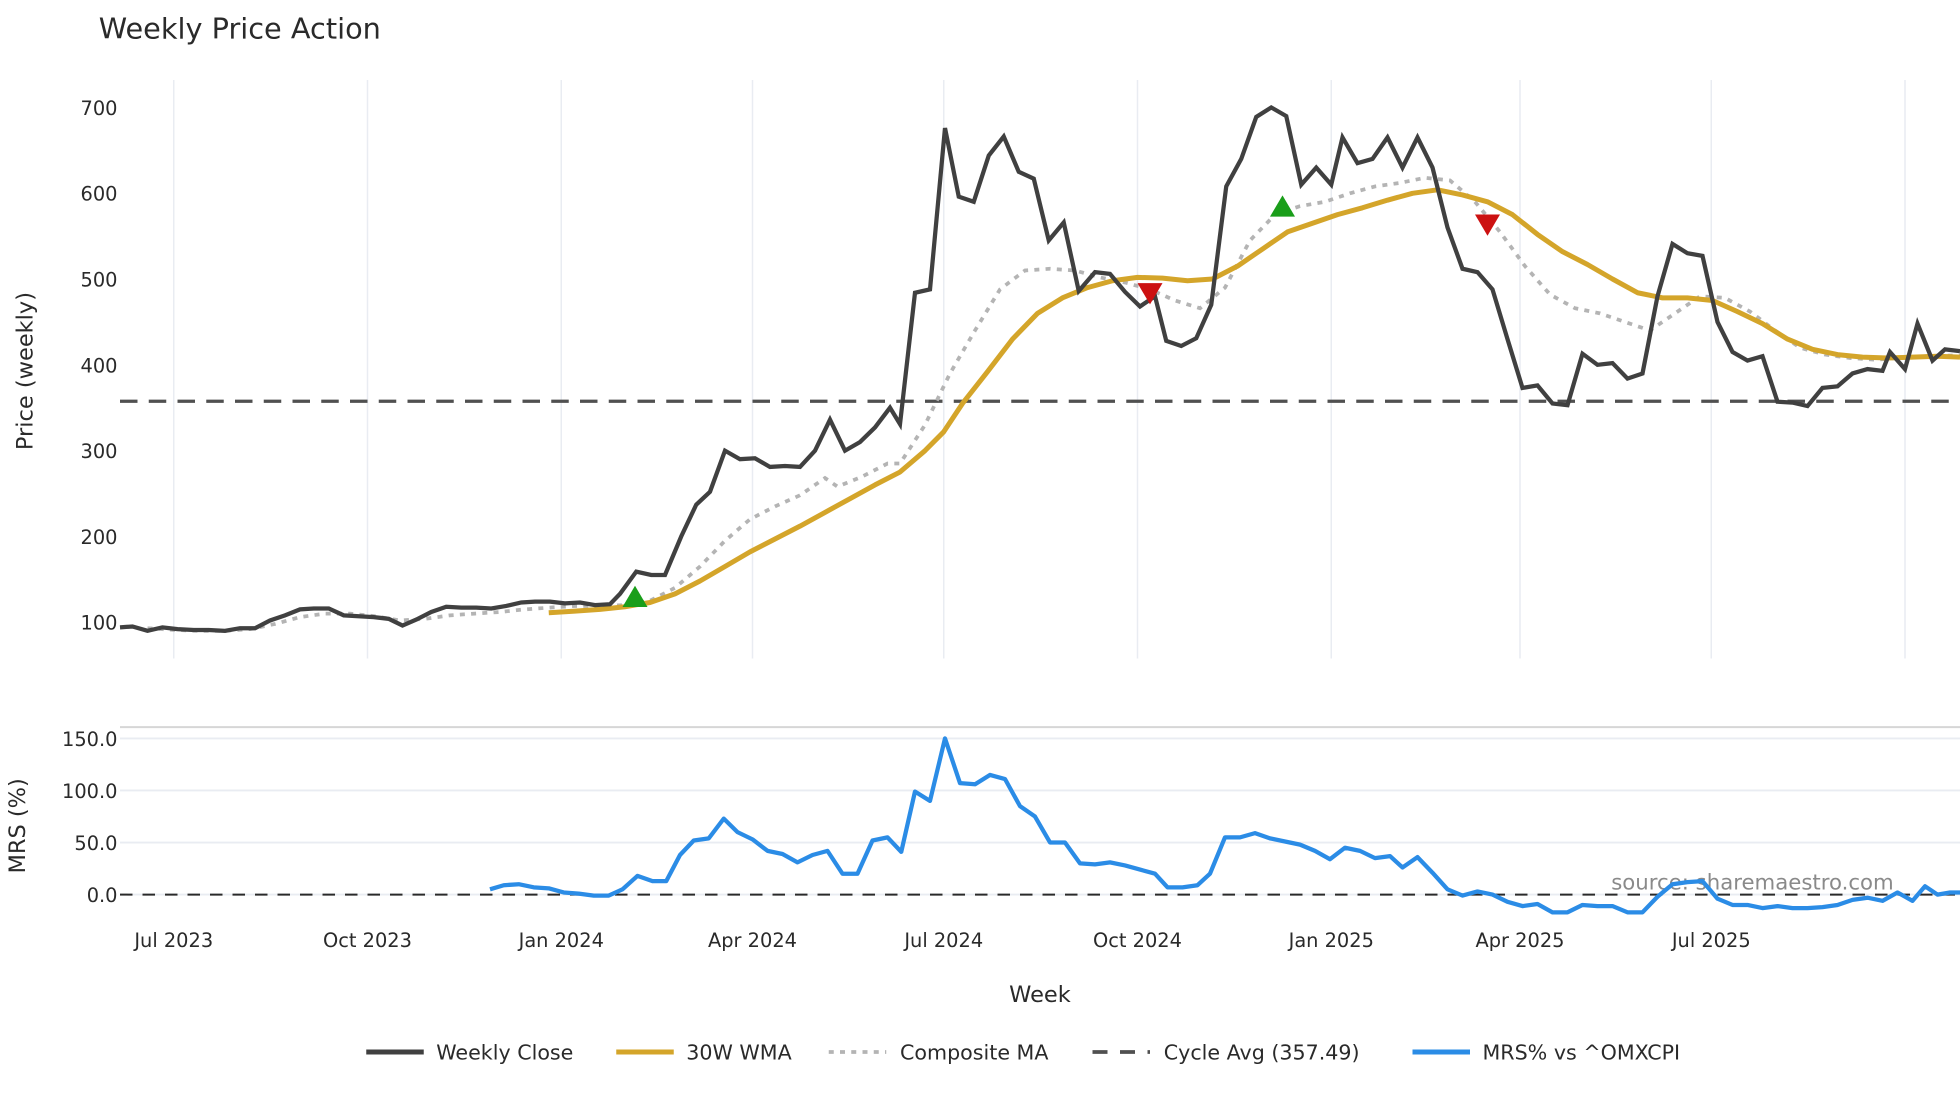  I want to click on y-tick-label: 50.0, so click(95, 843).